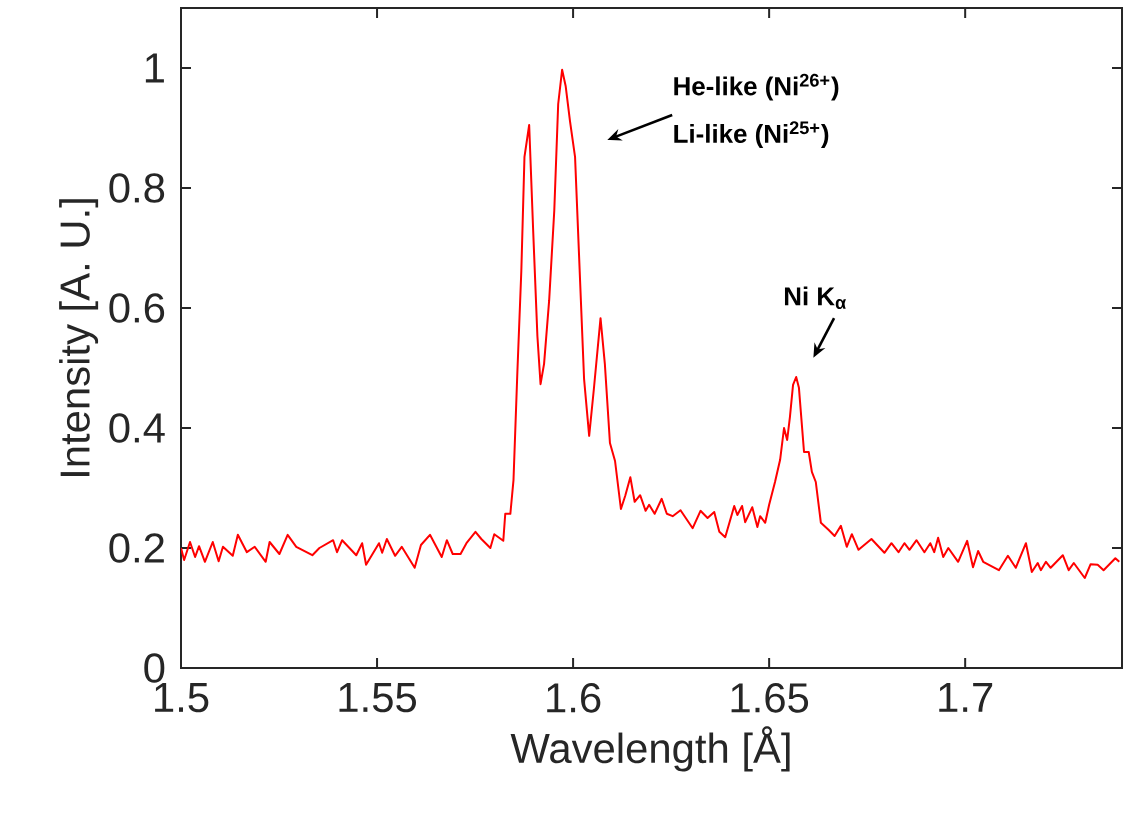 Image resolution: width=1124 pixels, height=830 pixels. What do you see at coordinates (154, 668) in the screenshot?
I see `y-tick-label: 0` at bounding box center [154, 668].